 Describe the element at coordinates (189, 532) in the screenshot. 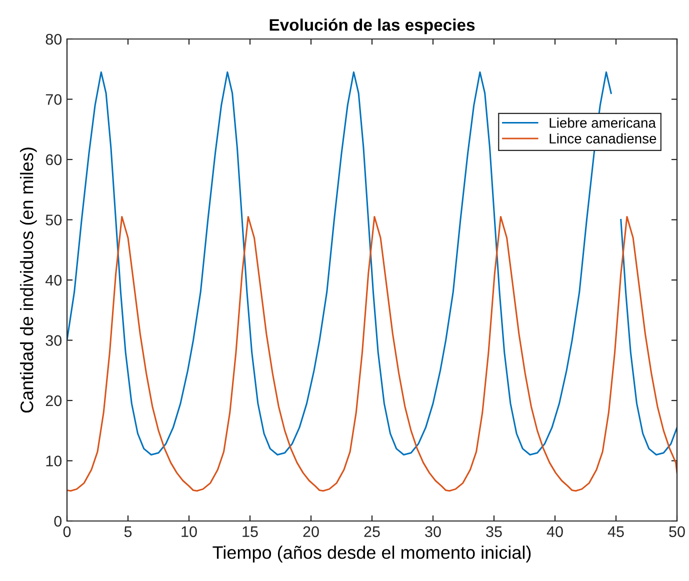

I see `x-tick-label: 10` at that location.